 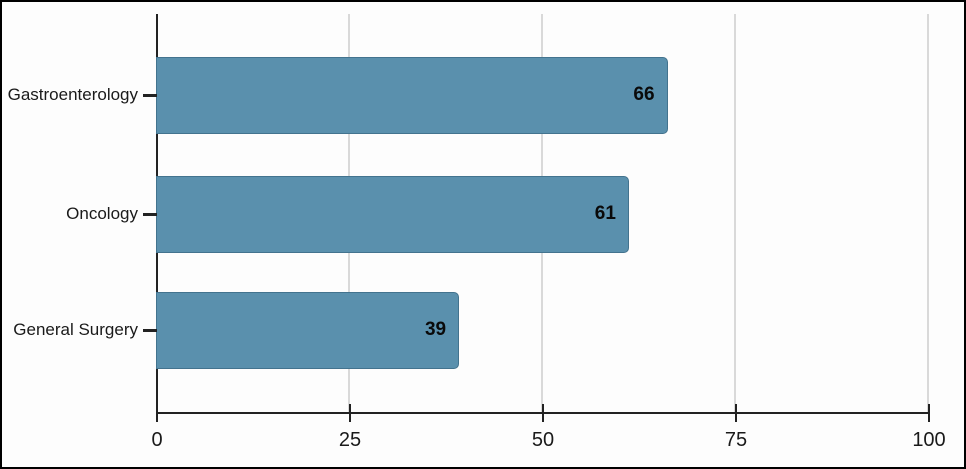 I want to click on x-tick-label-0: 0, so click(x=157, y=440).